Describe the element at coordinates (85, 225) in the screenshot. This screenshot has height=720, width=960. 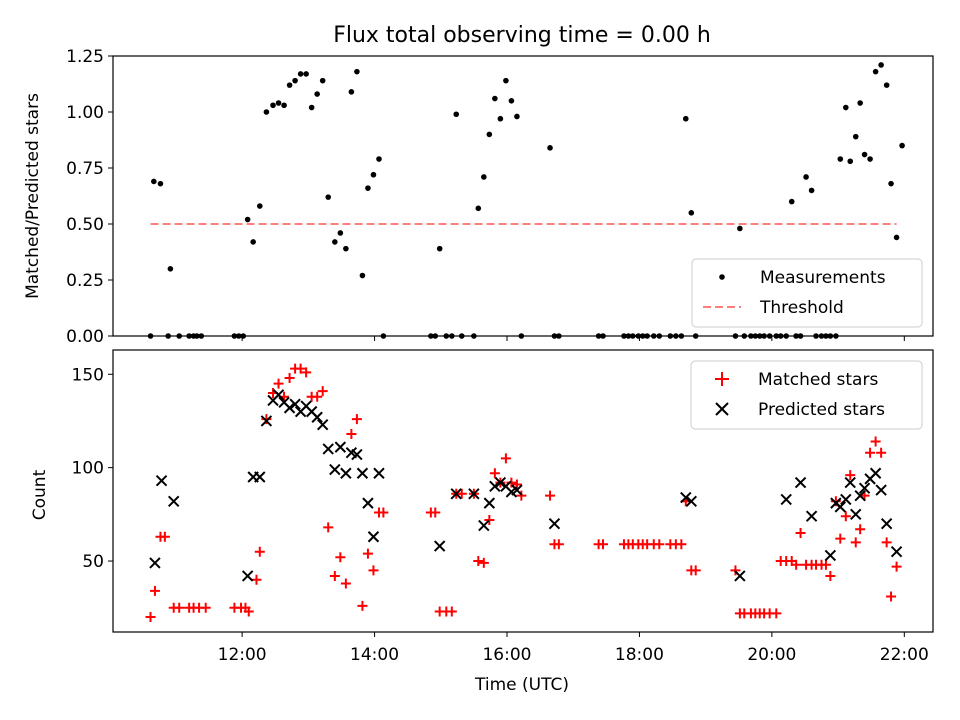
I see `ratio-y-tick-label: 0.50` at that location.